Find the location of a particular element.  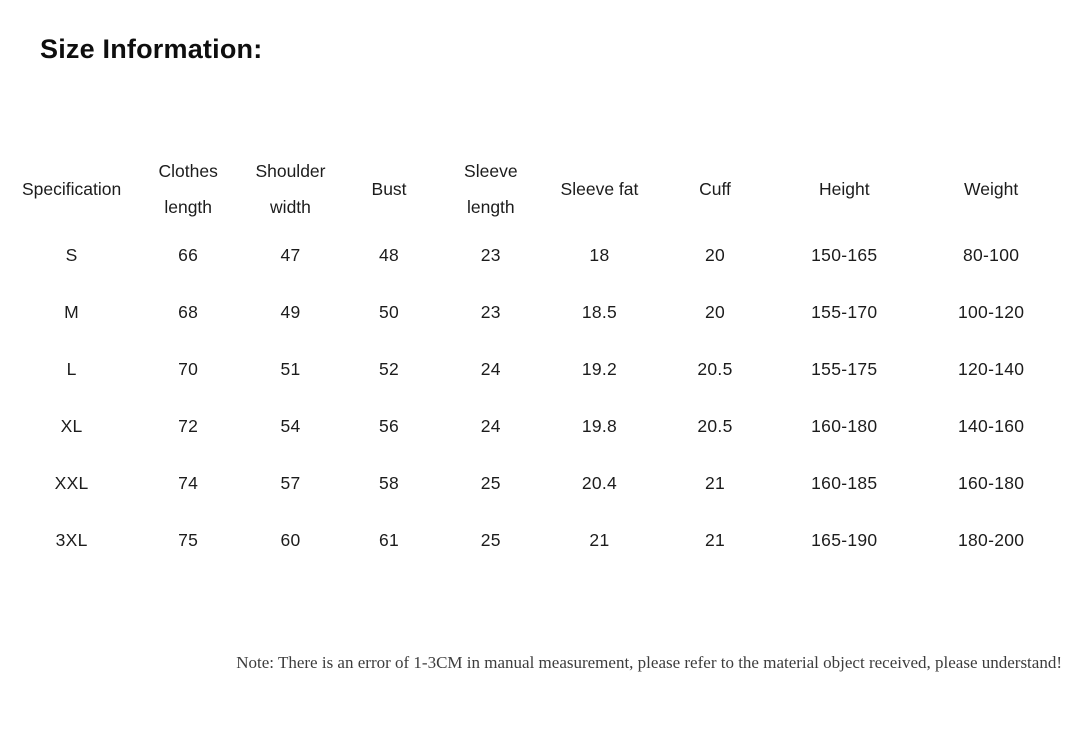

size-row-xl: XL 72 54 56 24 19.8 20.5 160-180 140-160 is located at coordinates (538, 426).